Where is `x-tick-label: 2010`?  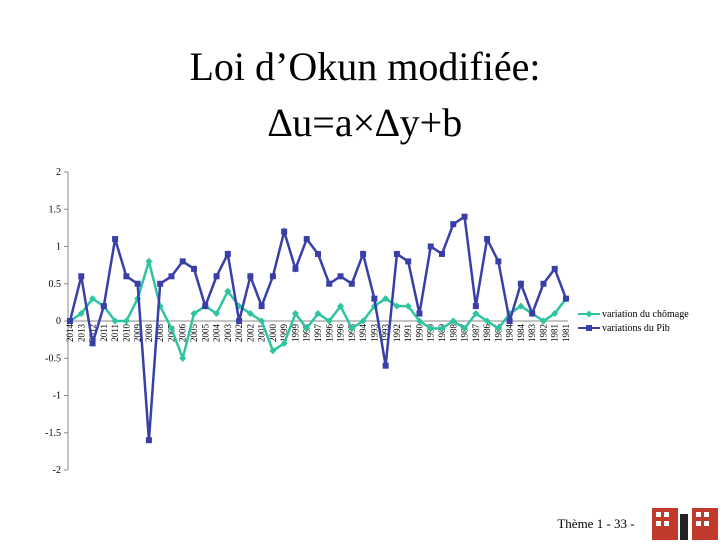 x-tick-label: 2010 is located at coordinates (126, 333).